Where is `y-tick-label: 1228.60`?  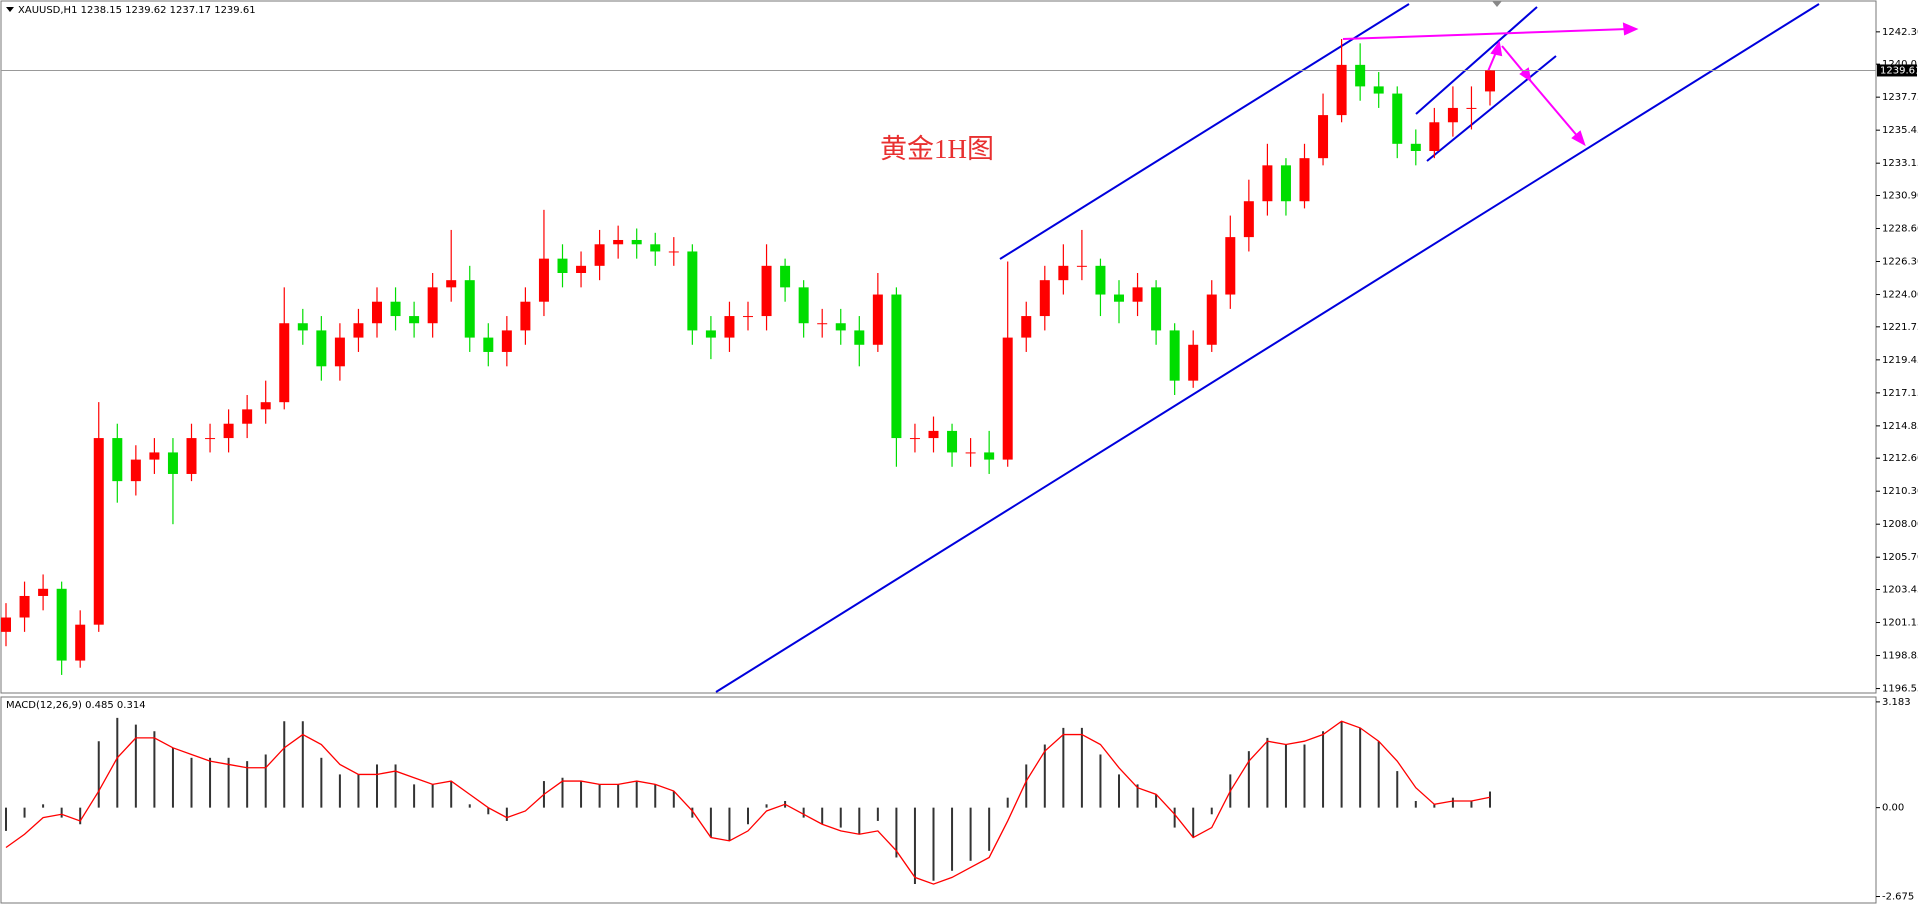 y-tick-label: 1228.60 is located at coordinates (1900, 229).